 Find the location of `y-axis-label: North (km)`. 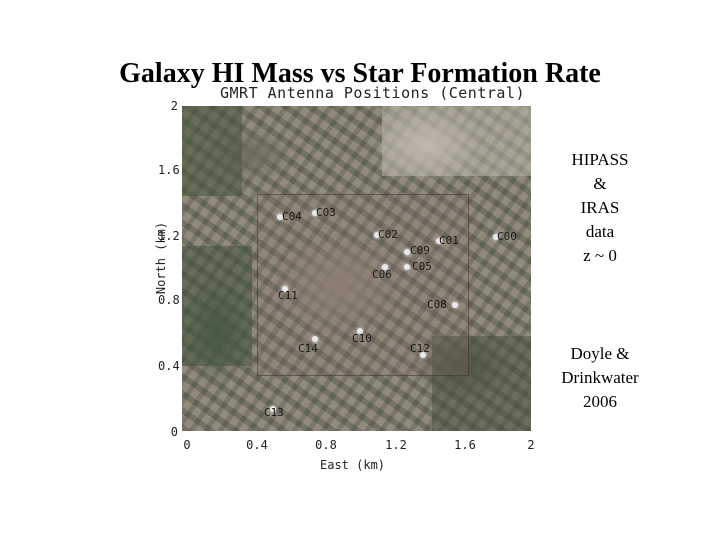

y-axis-label: North (km) is located at coordinates (161, 258).